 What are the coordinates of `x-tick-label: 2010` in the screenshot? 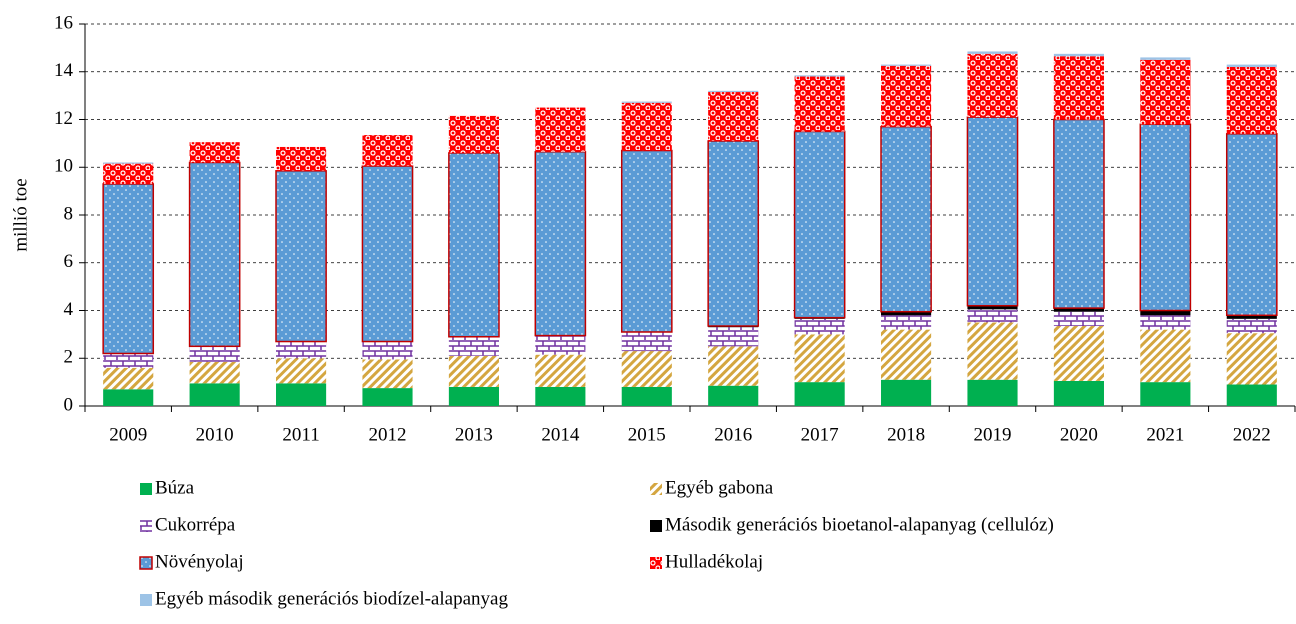 It's located at (215, 434).